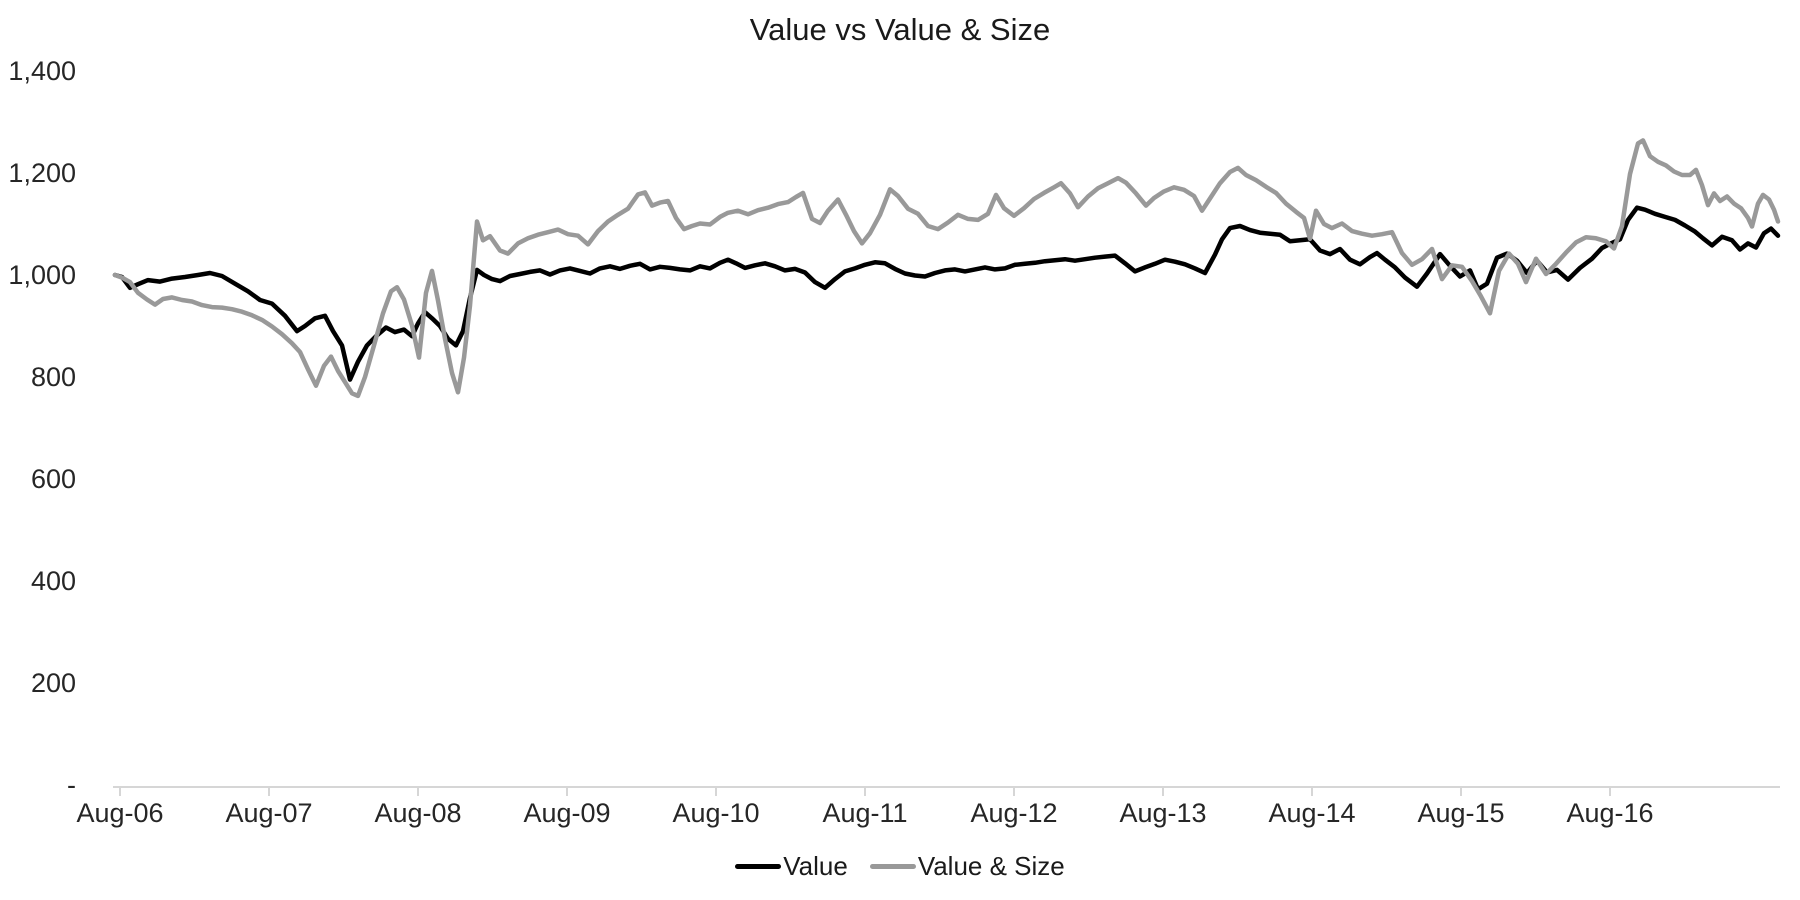  I want to click on legend-item-value: Value, so click(791, 866).